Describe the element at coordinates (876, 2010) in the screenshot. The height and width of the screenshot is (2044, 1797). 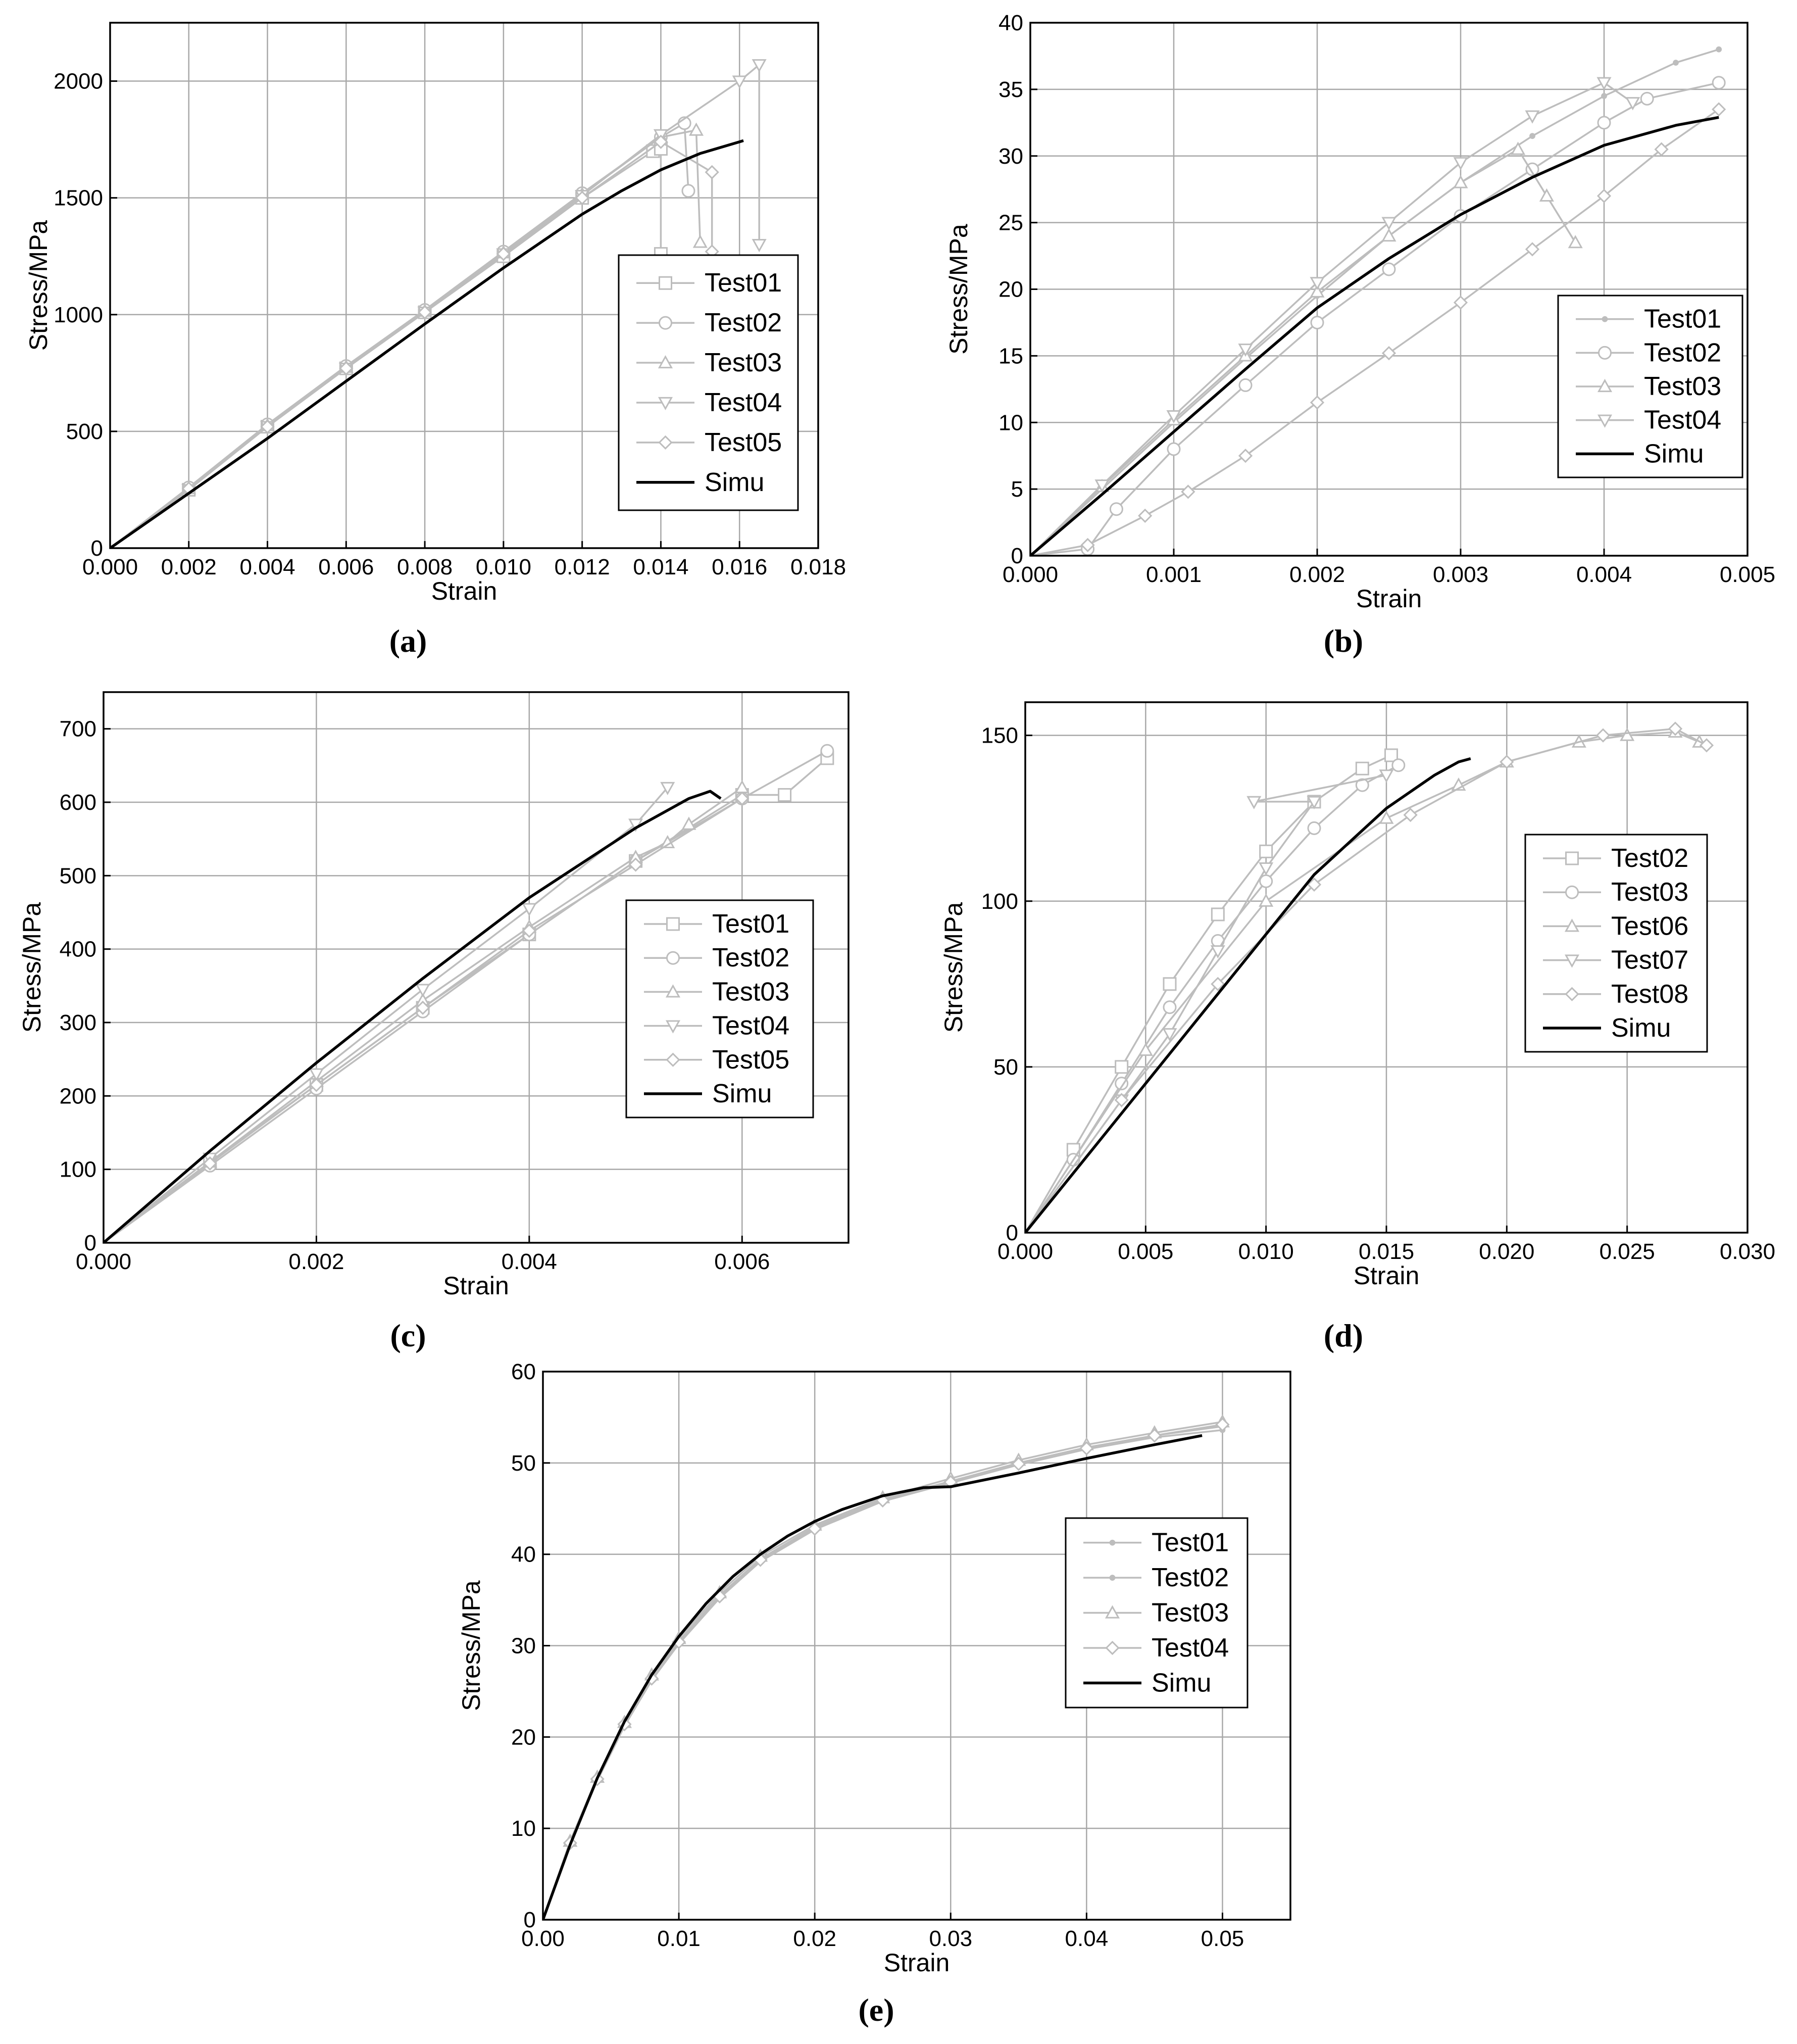
I see `panel-caption: (e)` at that location.